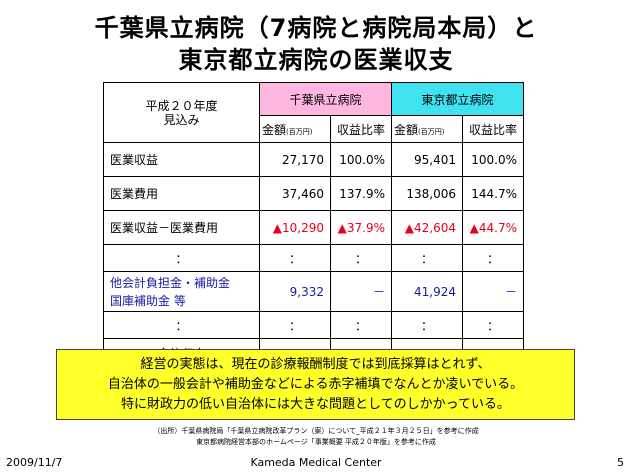 The width and height of the screenshot is (632, 473). Describe the element at coordinates (361, 159) in the screenshot. I see `cell-chiba-ratio: 100.0%` at that location.